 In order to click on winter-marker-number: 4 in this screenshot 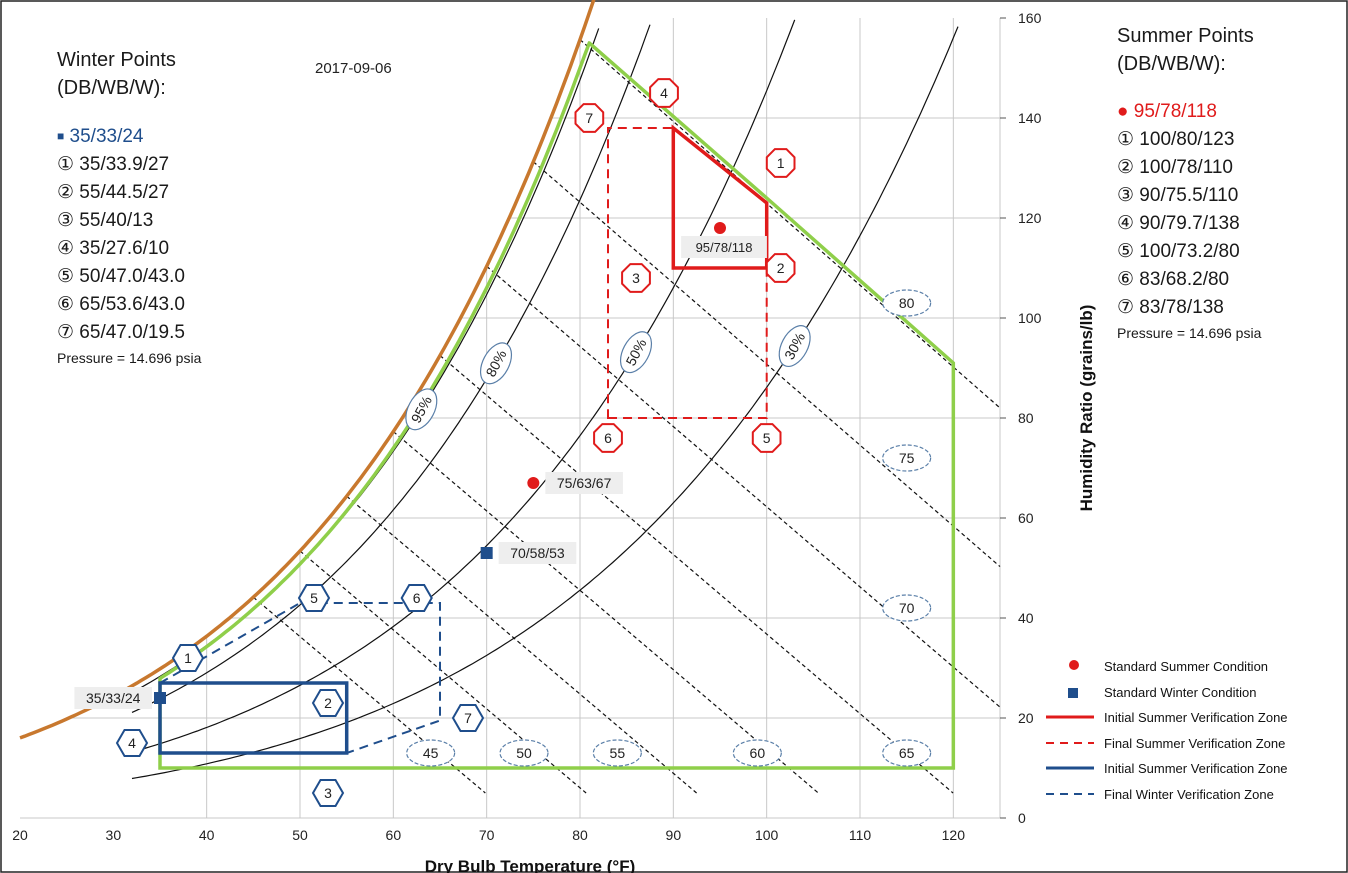, I will do `click(132, 743)`.